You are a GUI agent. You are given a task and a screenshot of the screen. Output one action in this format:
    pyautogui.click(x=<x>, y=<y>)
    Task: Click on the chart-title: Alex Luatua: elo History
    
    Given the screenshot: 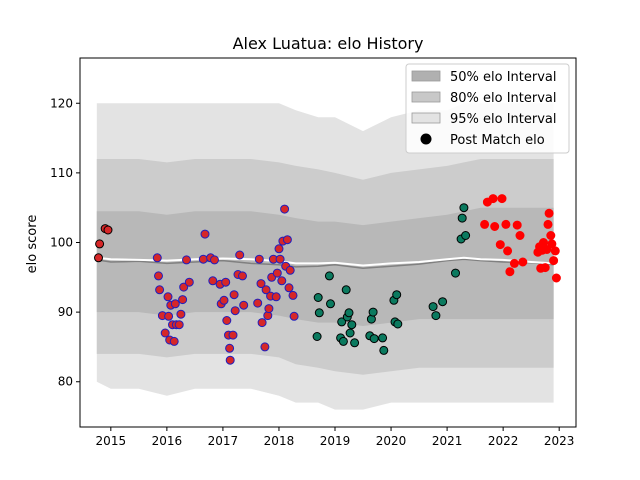 What is the action you would take?
    pyautogui.click(x=328, y=43)
    